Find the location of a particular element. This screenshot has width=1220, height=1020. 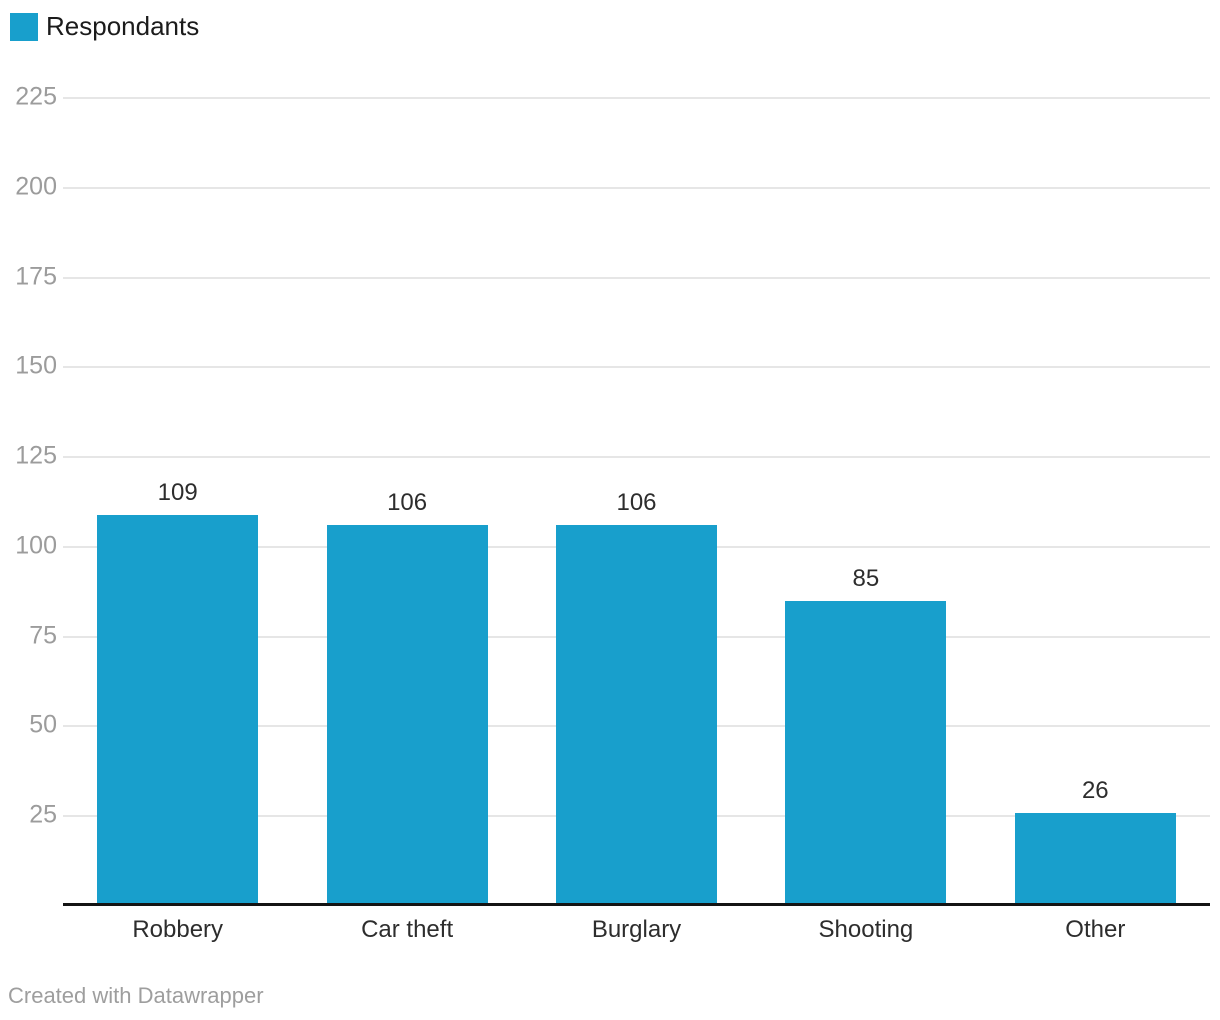

bar-value-label-car-theft: 106 is located at coordinates (407, 503).